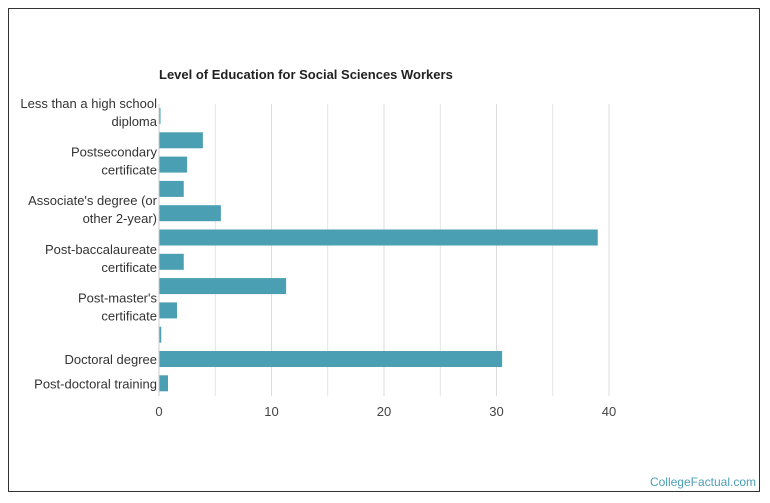  What do you see at coordinates (496, 411) in the screenshot?
I see `x-tick-label: 30` at bounding box center [496, 411].